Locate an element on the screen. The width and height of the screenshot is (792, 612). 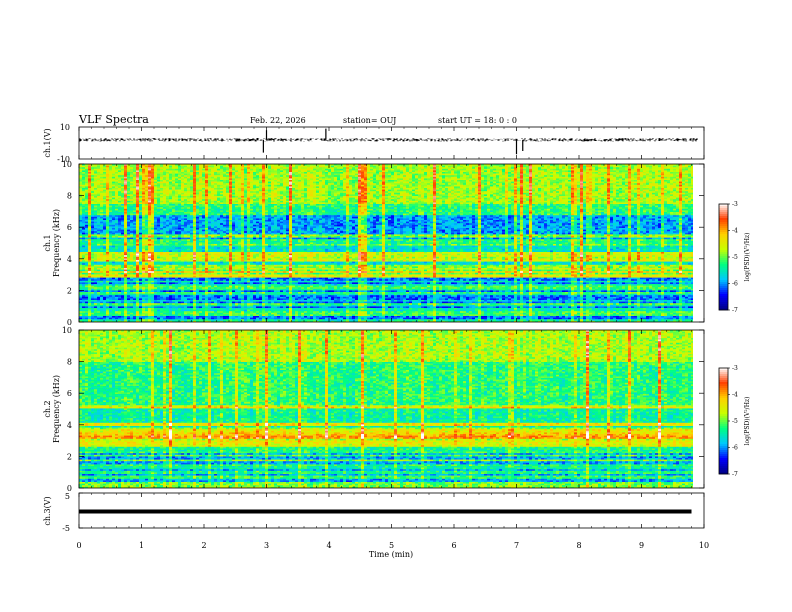
ch1-colorbar: -3-4-5-6-7 log(PSD)(V²/Hz) is located at coordinates (735, 257).